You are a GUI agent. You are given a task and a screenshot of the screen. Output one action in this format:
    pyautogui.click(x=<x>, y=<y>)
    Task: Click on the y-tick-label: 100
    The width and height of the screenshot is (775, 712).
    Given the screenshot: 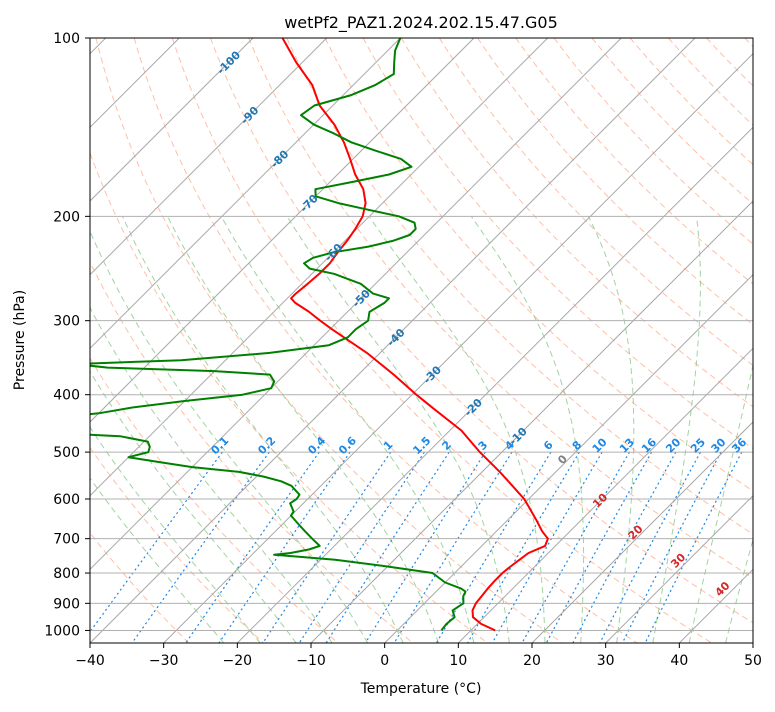 What is the action you would take?
    pyautogui.click(x=66, y=39)
    